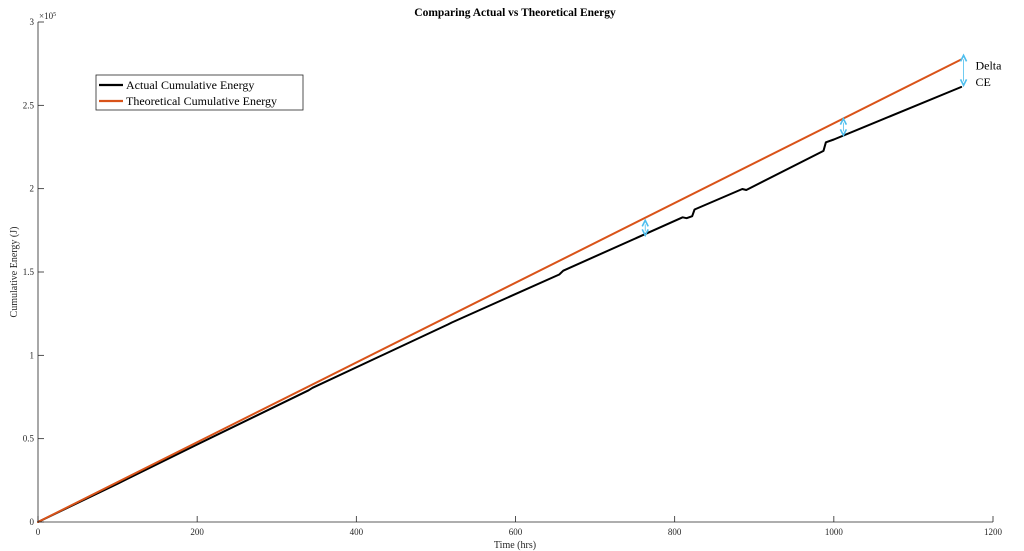 The image size is (1024, 551). What do you see at coordinates (190, 85) in the screenshot?
I see `legend-label-actual: Actual Cumulative Energy` at bounding box center [190, 85].